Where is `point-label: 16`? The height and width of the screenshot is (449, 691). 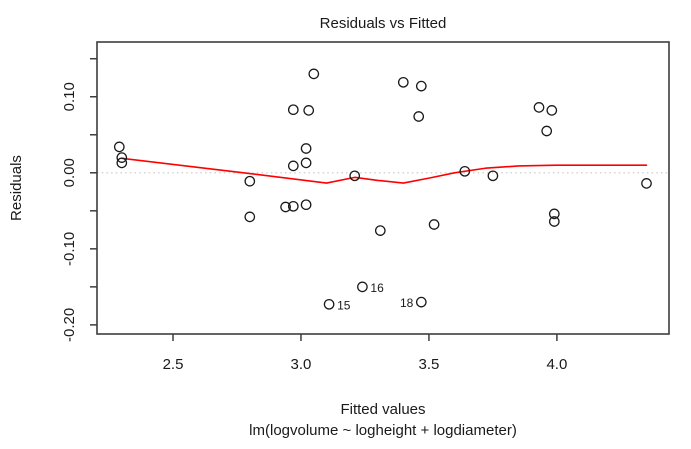 point-label: 16 is located at coordinates (377, 288).